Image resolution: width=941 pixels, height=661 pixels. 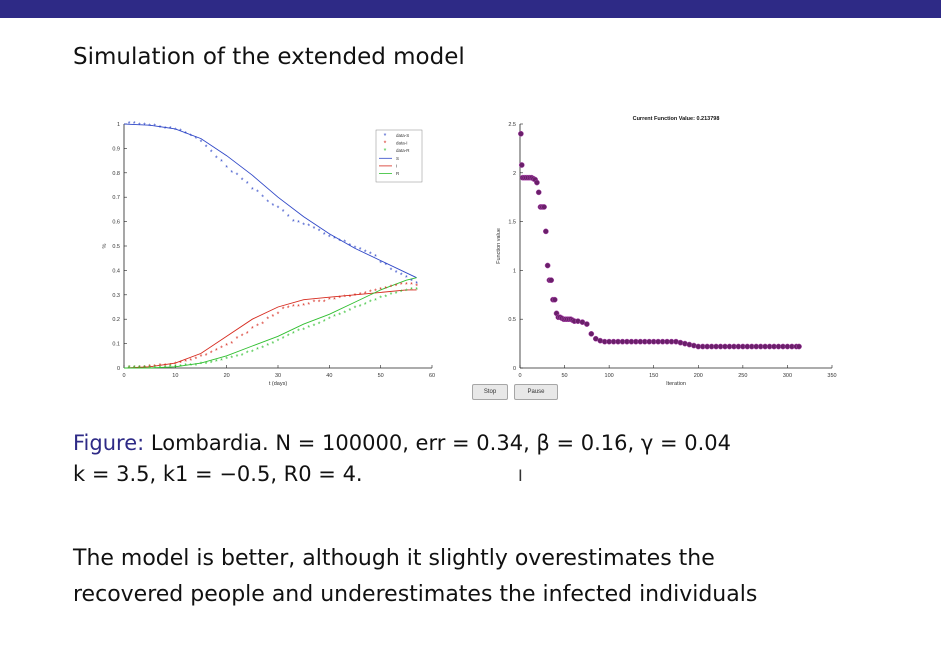 I want to click on top-bar, so click(x=470, y=9).